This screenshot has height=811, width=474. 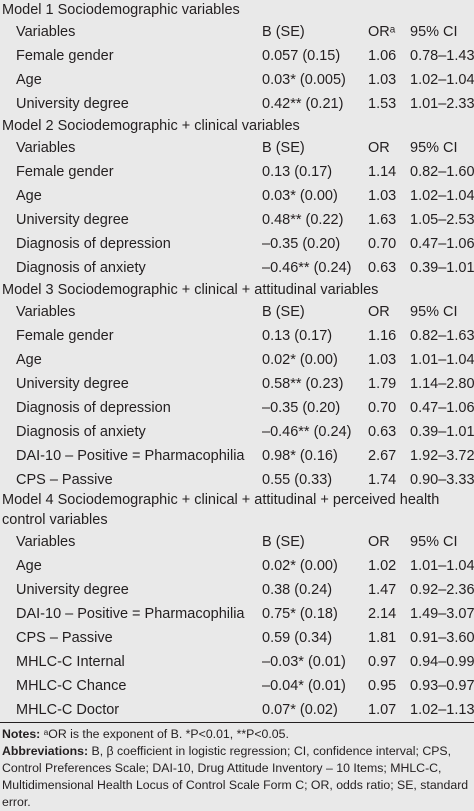 What do you see at coordinates (382, 336) in the screenshot?
I see `or-cell: 1.16` at bounding box center [382, 336].